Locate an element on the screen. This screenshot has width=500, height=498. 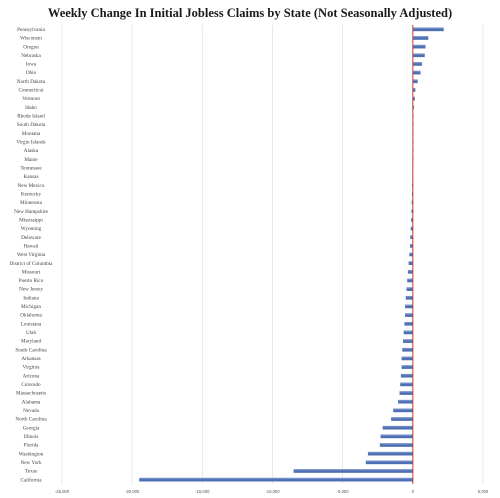
category-label: Oklahoma is located at coordinates (31, 316).